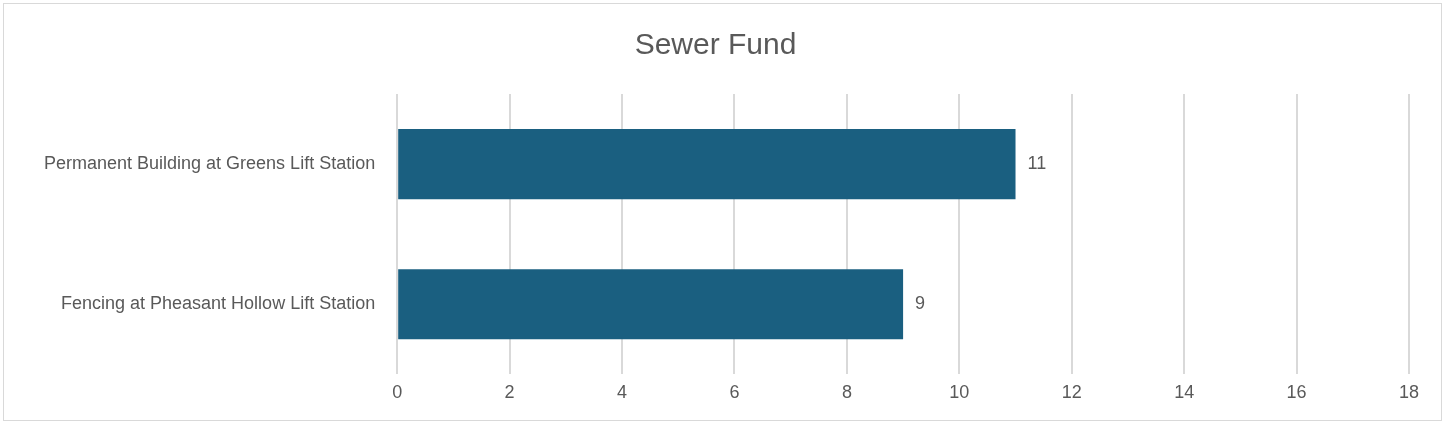  Describe the element at coordinates (622, 392) in the screenshot. I see `x-tick-label: 4` at that location.